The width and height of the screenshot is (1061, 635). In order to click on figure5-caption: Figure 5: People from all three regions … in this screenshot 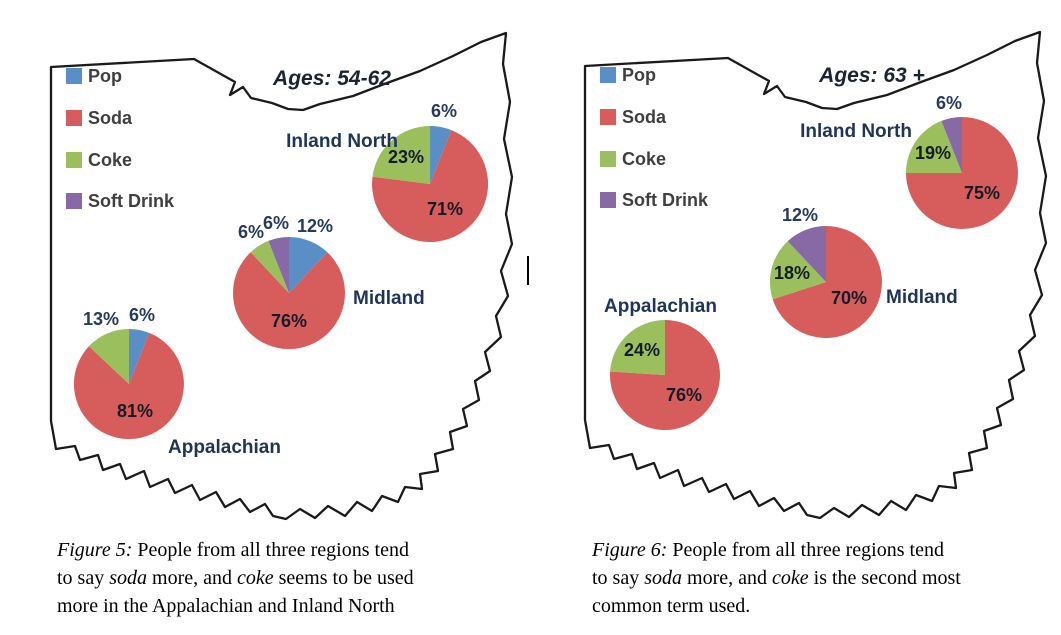, I will do `click(273, 578)`.